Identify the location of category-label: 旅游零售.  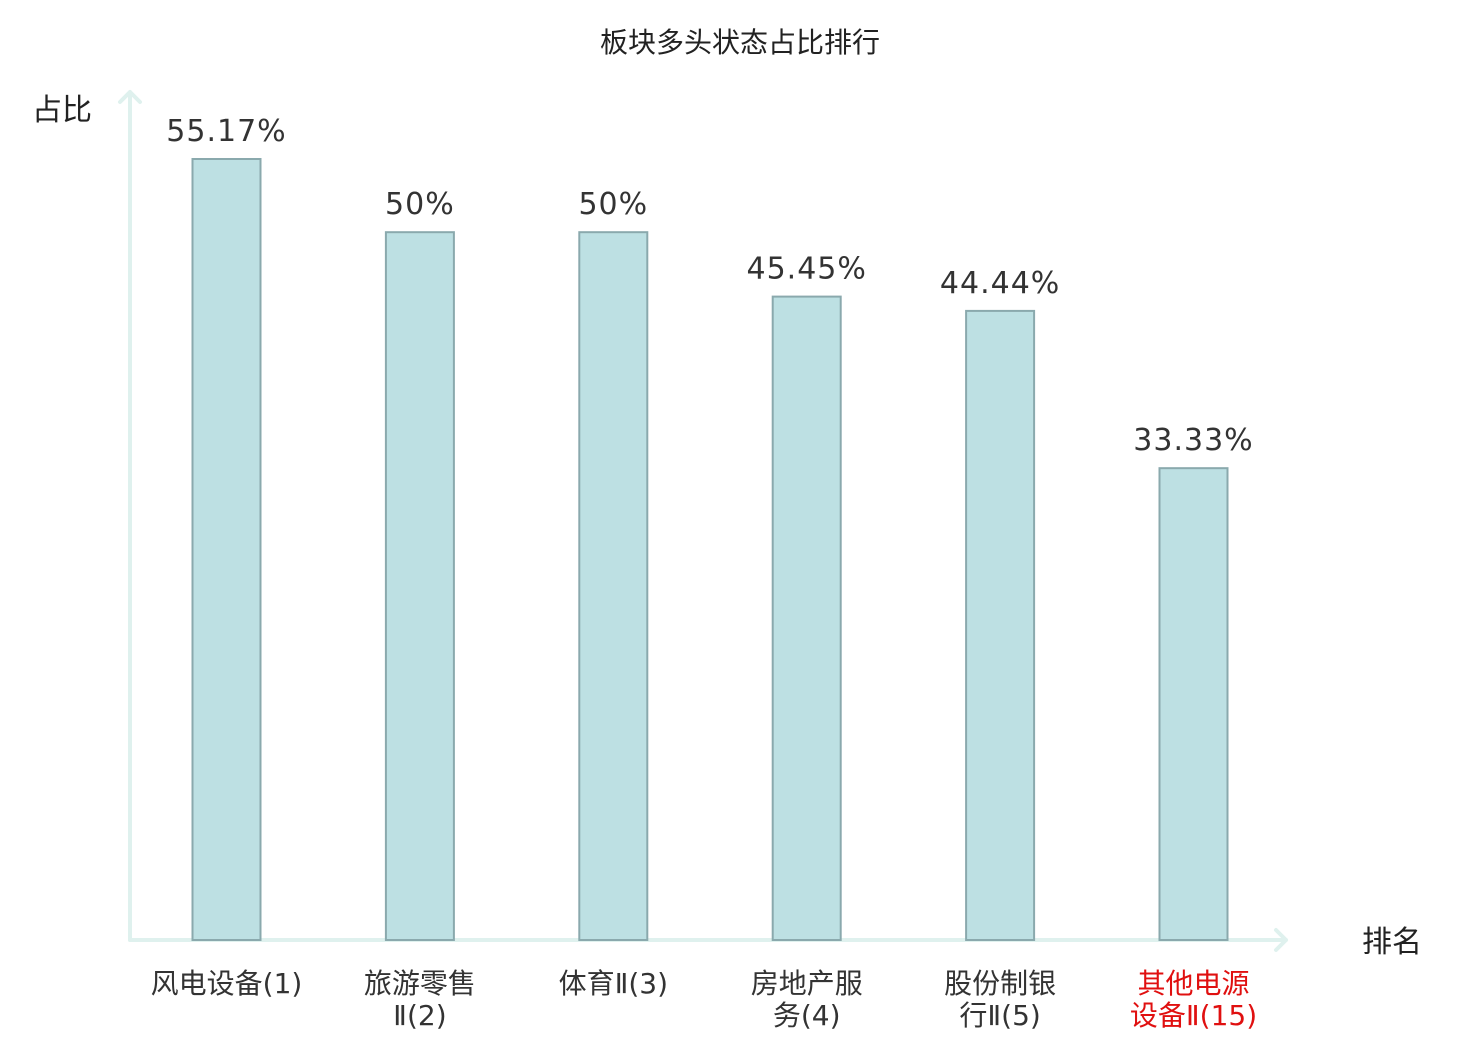
(420, 983).